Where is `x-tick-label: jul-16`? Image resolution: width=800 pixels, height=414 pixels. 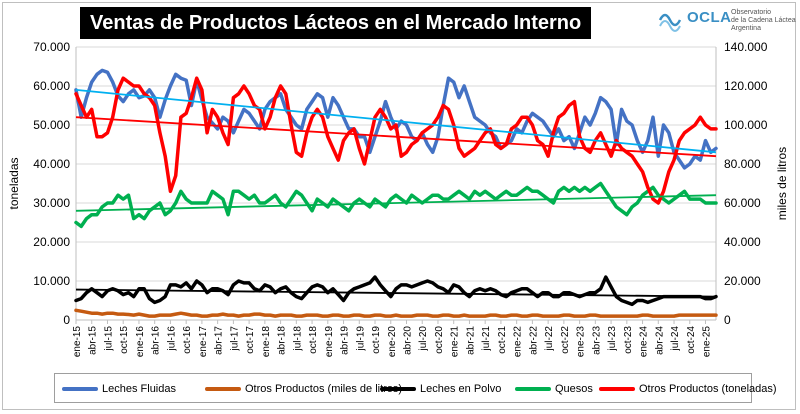
x-tick-label: jul-16 is located at coordinates (171, 339).